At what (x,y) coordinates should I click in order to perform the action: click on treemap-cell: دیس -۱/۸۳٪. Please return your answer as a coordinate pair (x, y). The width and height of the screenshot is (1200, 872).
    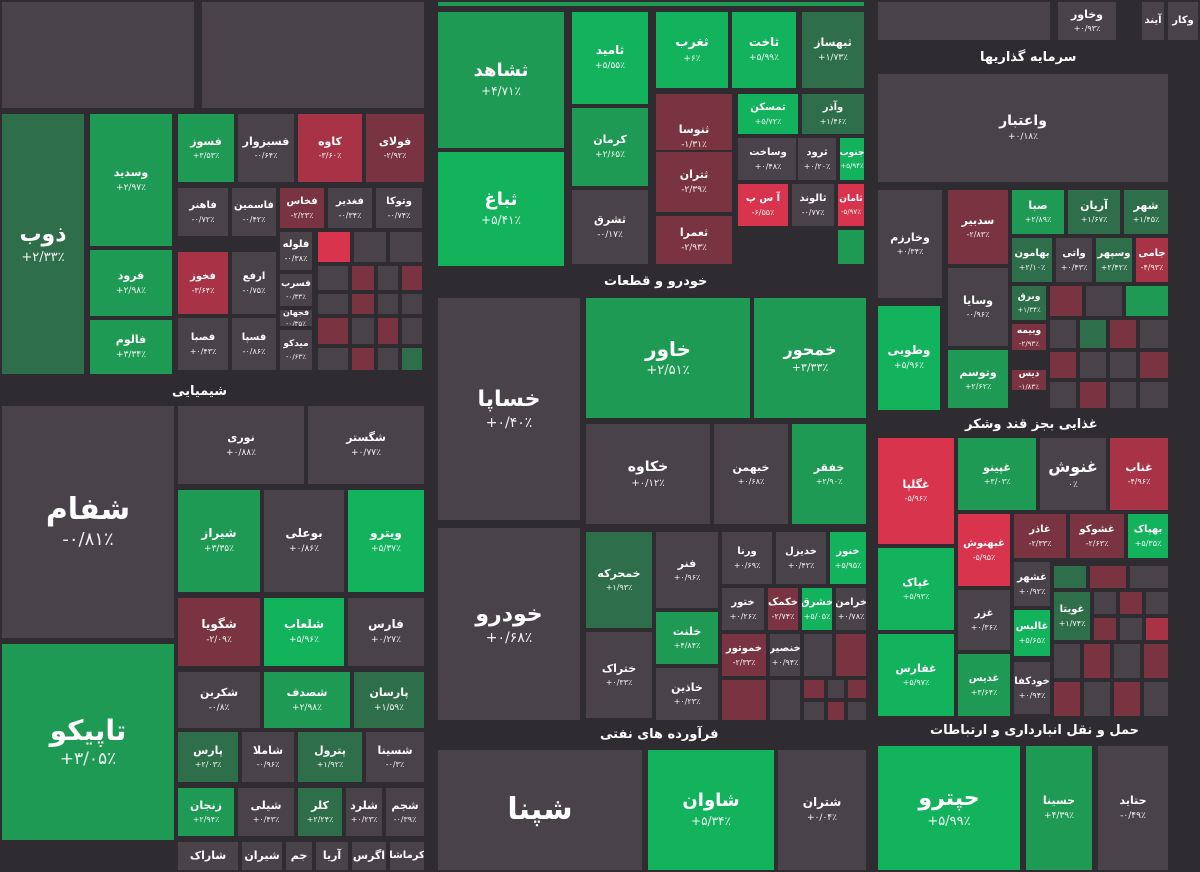
    Looking at the image, I should click on (1029, 380).